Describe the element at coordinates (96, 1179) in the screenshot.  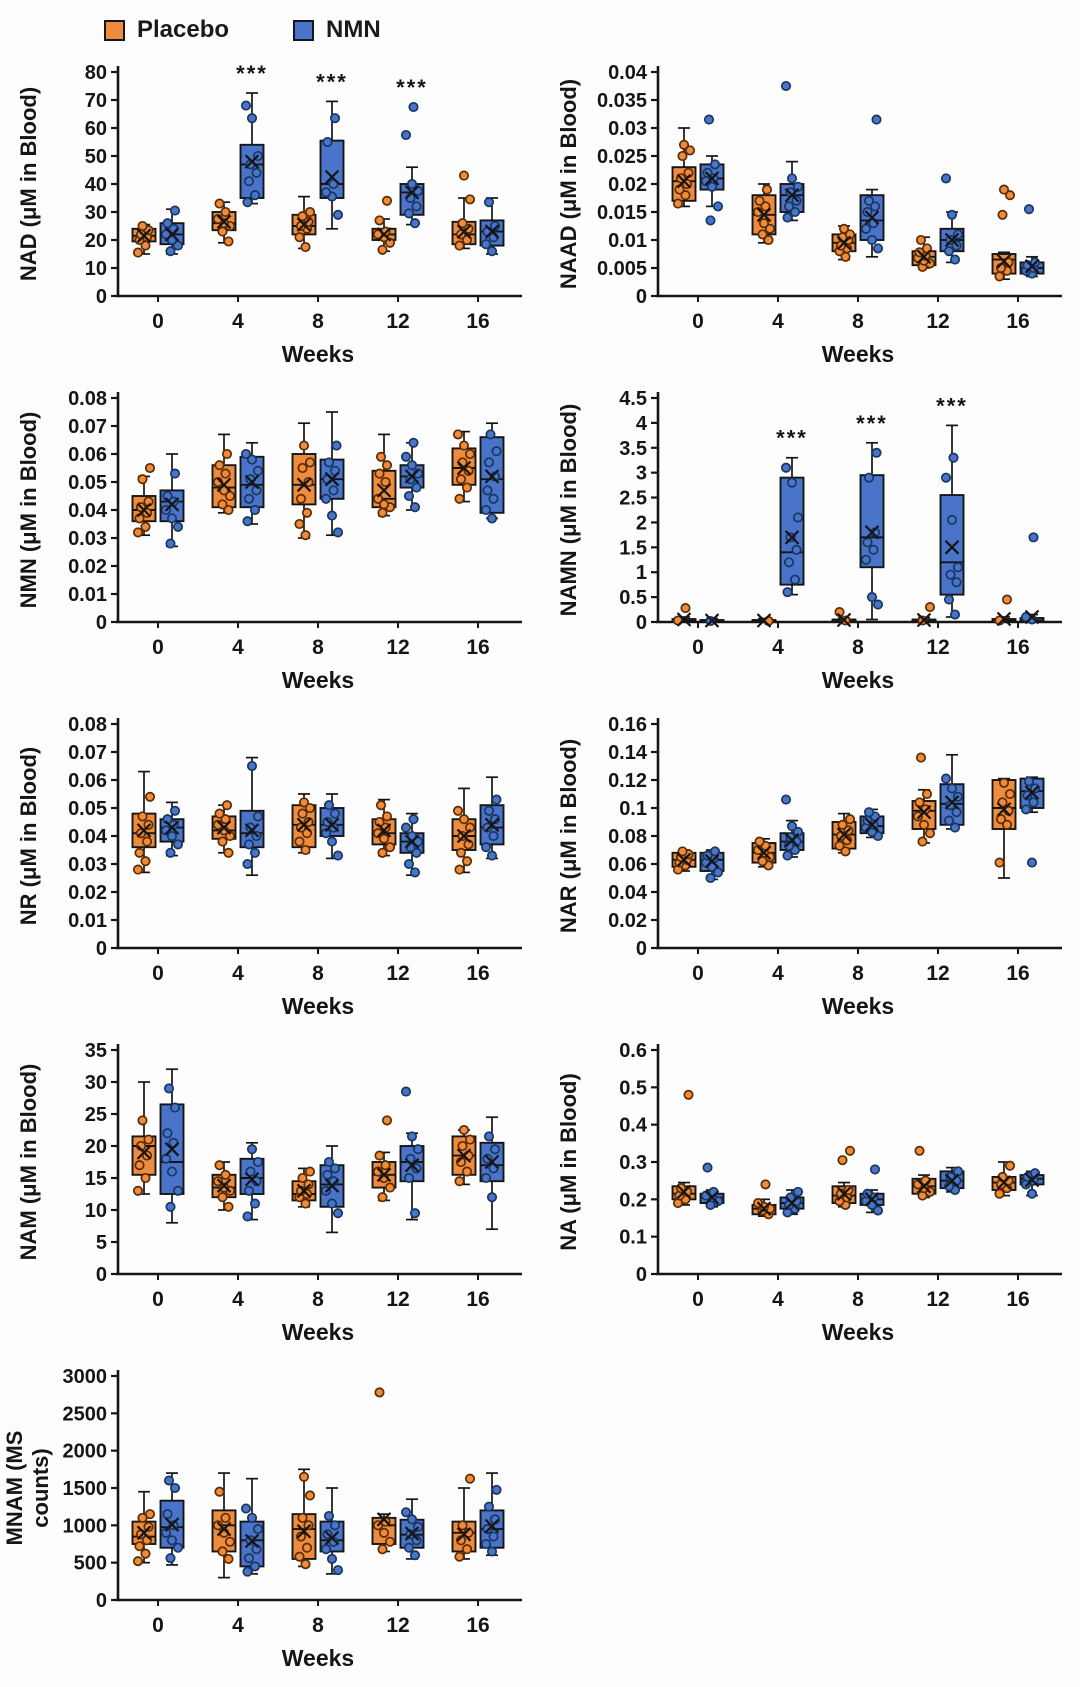
I see `svg-text: 15` at that location.